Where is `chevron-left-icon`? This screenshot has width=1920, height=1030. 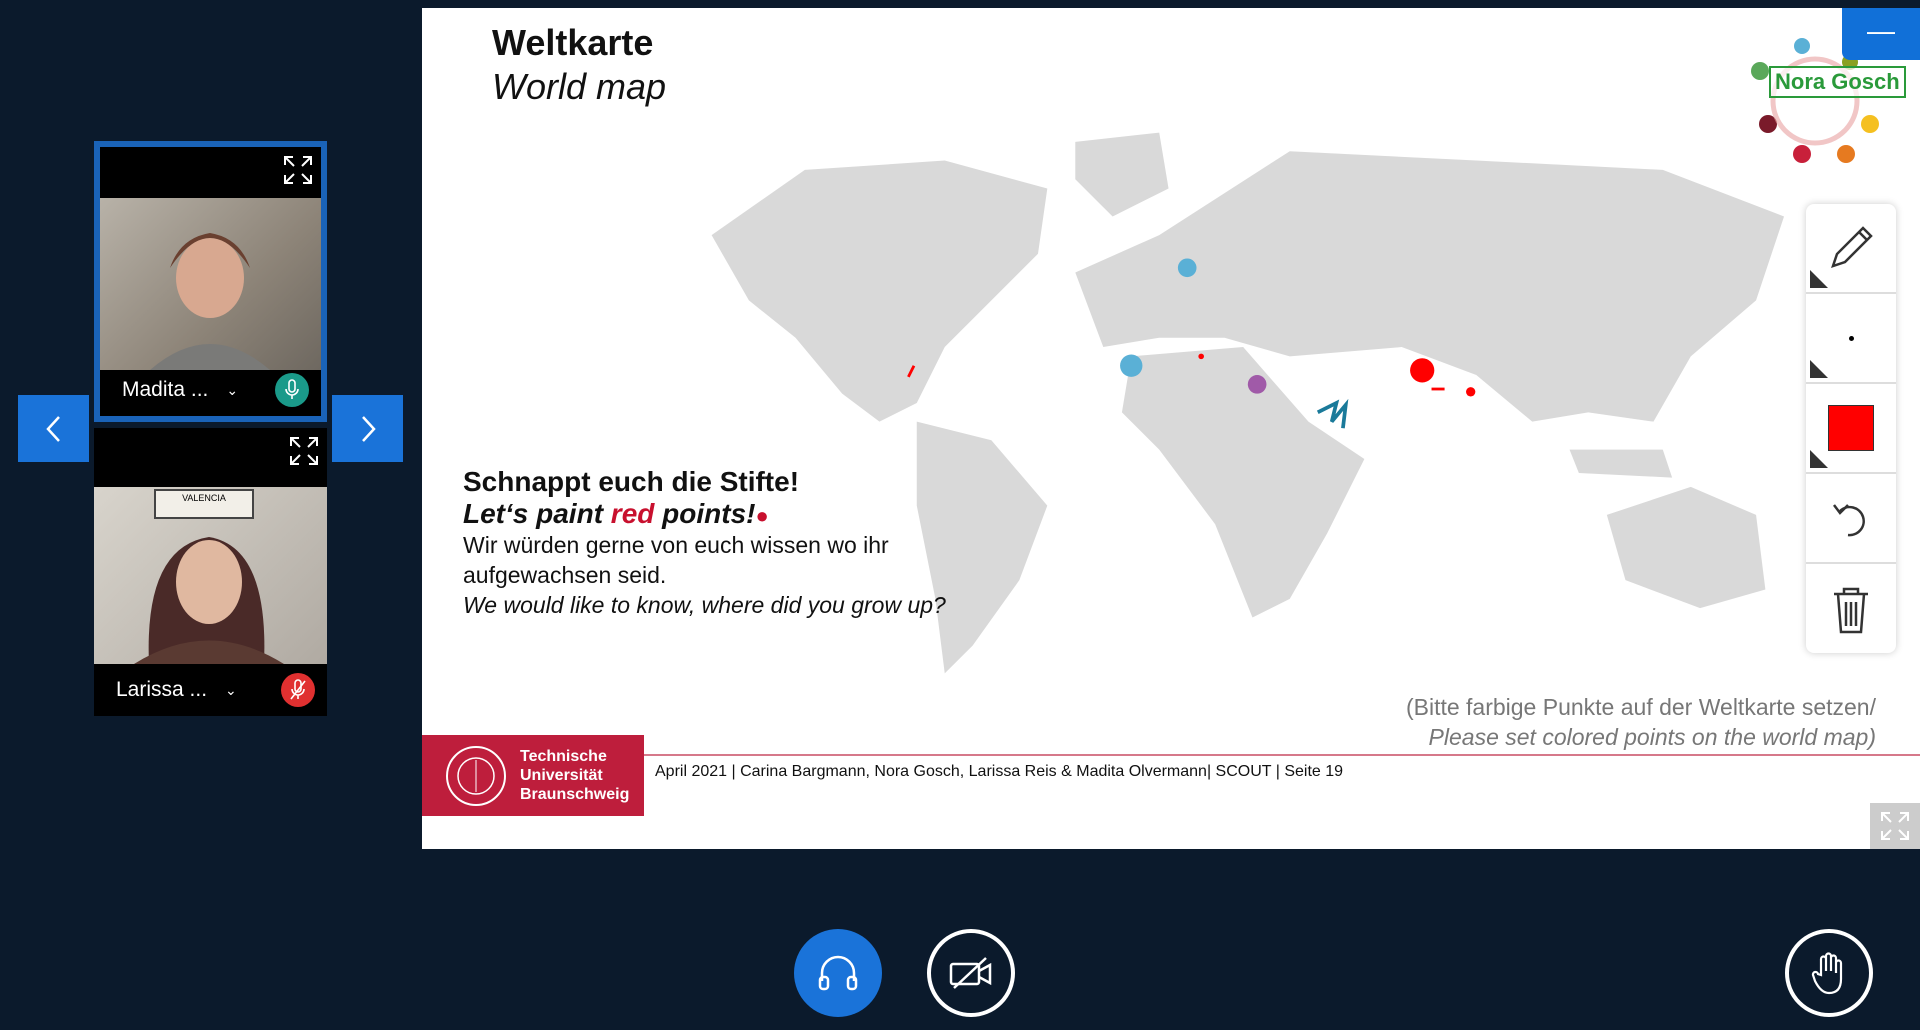 chevron-left-icon is located at coordinates (52, 428).